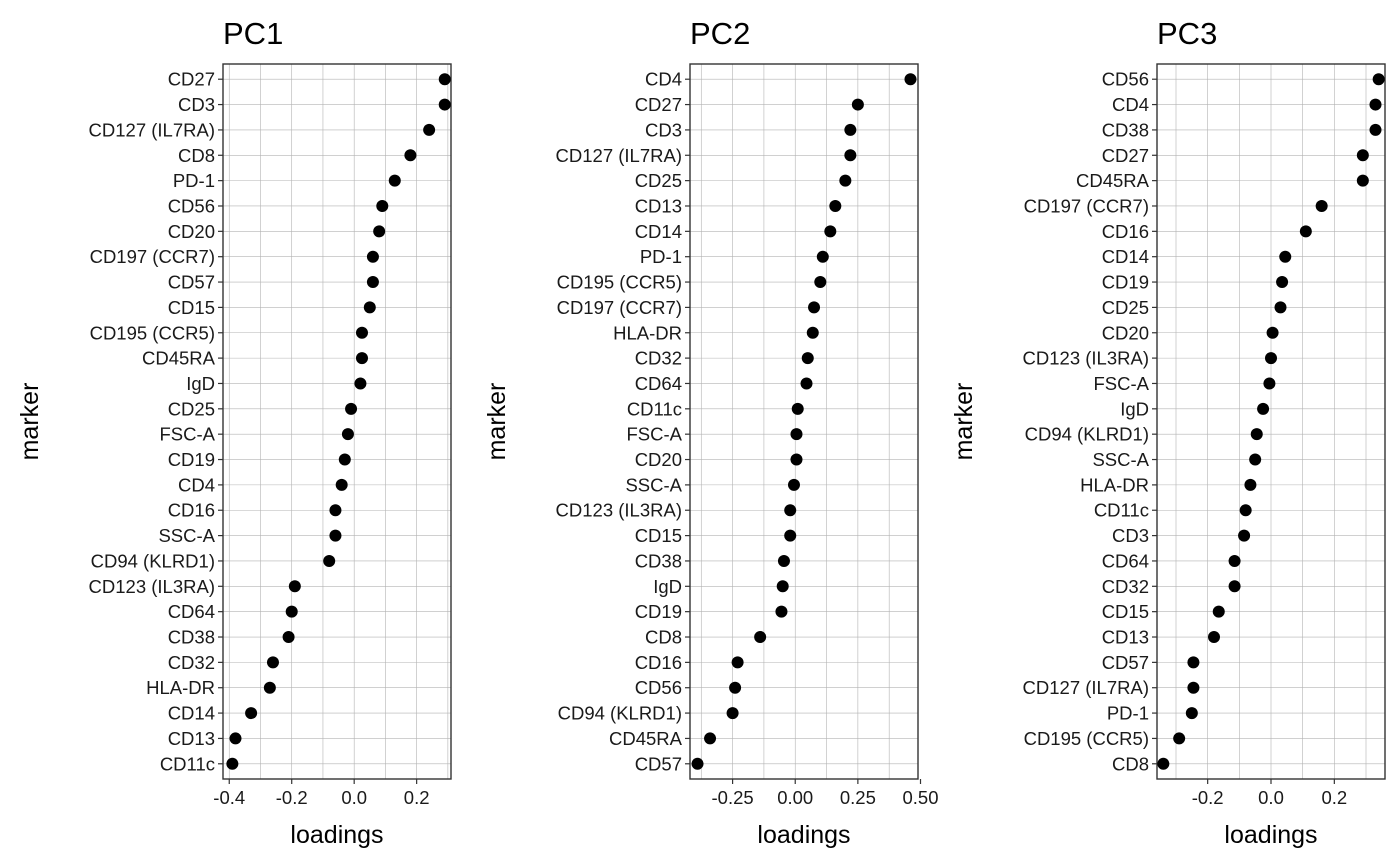  Describe the element at coordinates (191, 459) in the screenshot. I see `y-tick-label: CD19` at that location.